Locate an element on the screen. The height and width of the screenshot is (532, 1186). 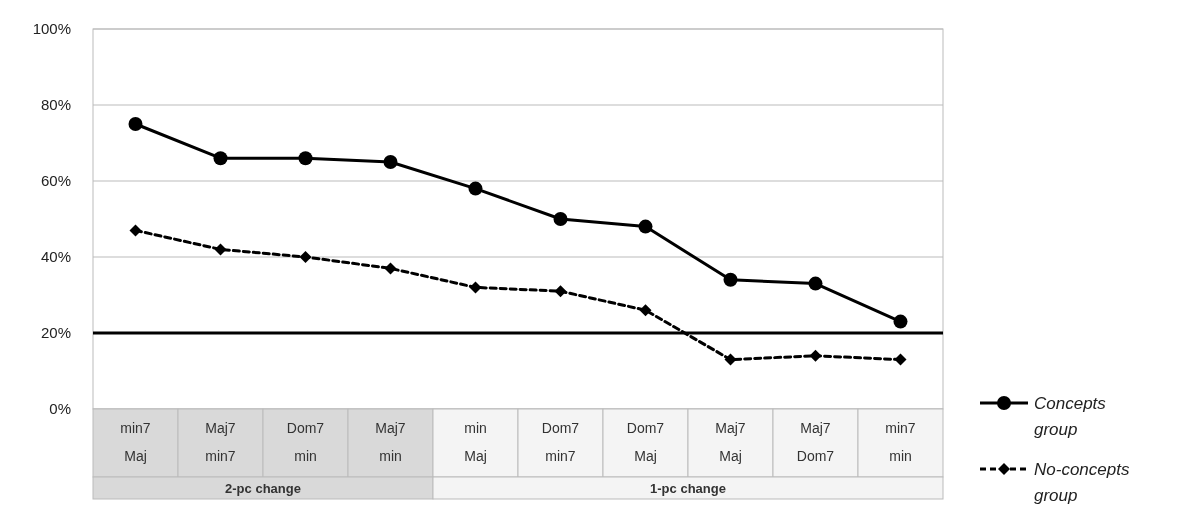
x-tick-label: Maj7 min is located at coordinates (390, 442).